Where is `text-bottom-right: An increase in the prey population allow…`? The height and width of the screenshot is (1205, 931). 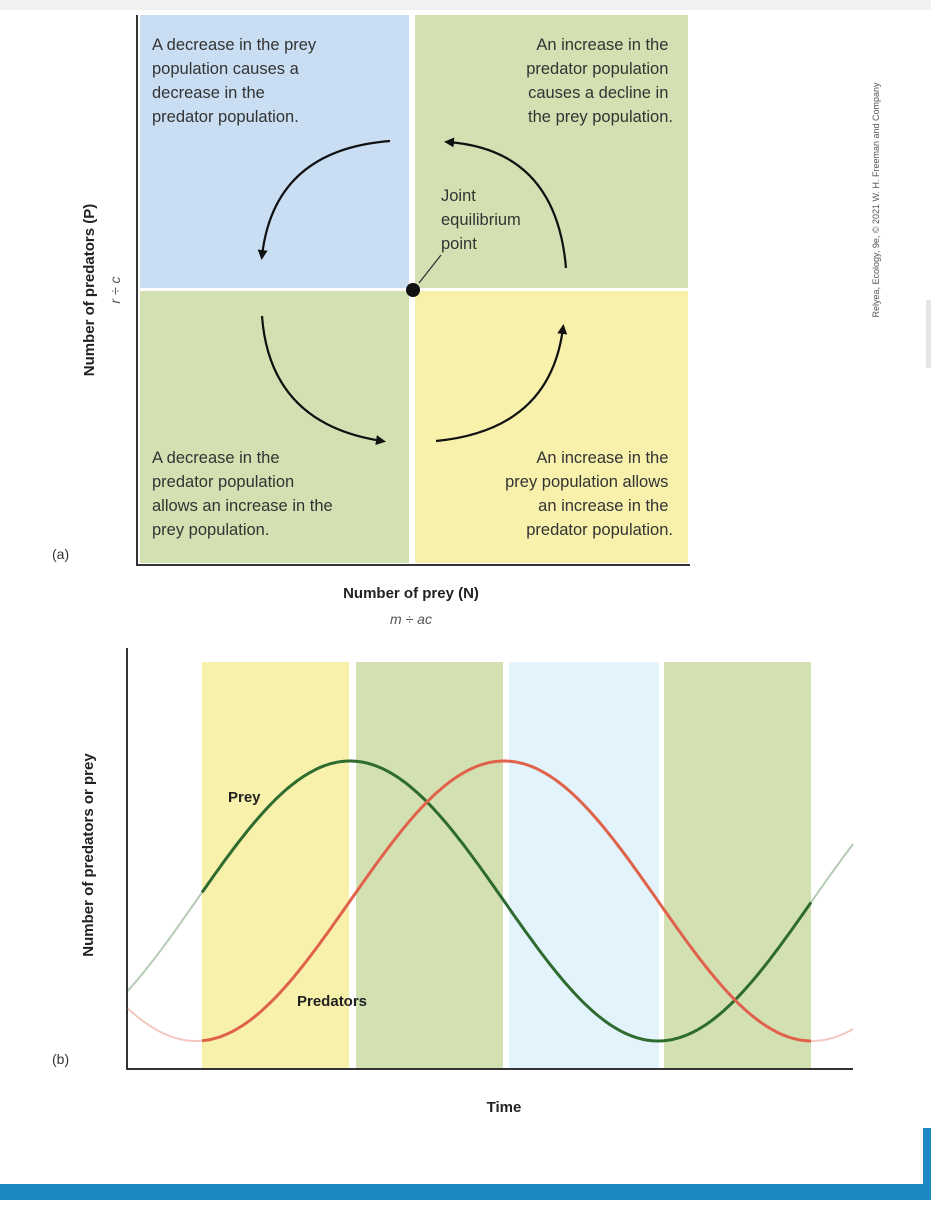
text-bottom-right: An increase in the prey population allow… is located at coordinates (589, 494).